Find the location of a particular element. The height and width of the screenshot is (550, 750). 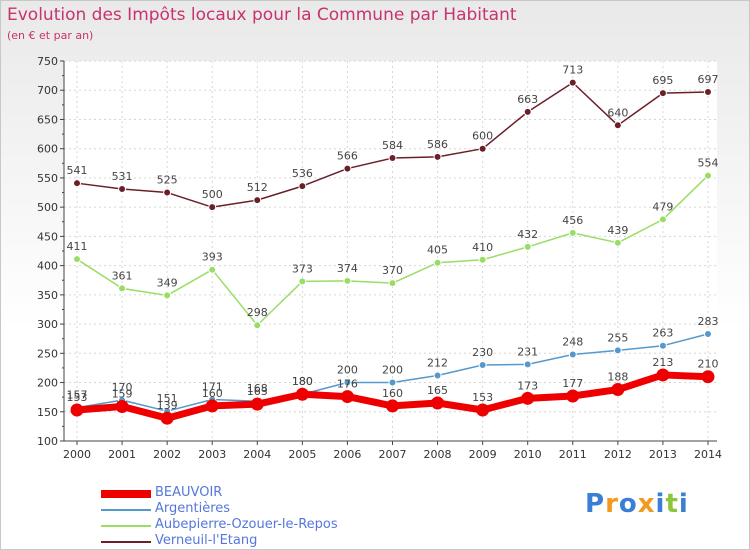

data-label: 370 is located at coordinates (392, 270).